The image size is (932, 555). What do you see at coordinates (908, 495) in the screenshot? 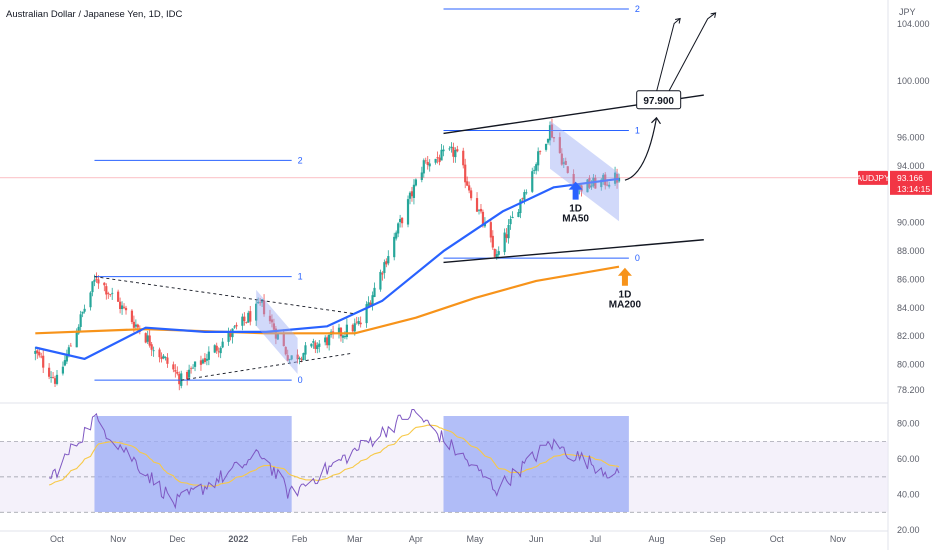
I see `rsi-tick-label: 40.00` at bounding box center [908, 495].